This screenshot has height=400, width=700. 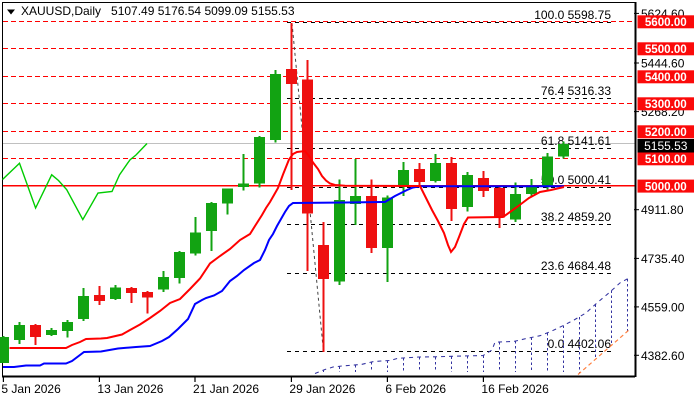 What do you see at coordinates (666, 77) in the screenshot?
I see `svg-text: 5400.00` at bounding box center [666, 77].